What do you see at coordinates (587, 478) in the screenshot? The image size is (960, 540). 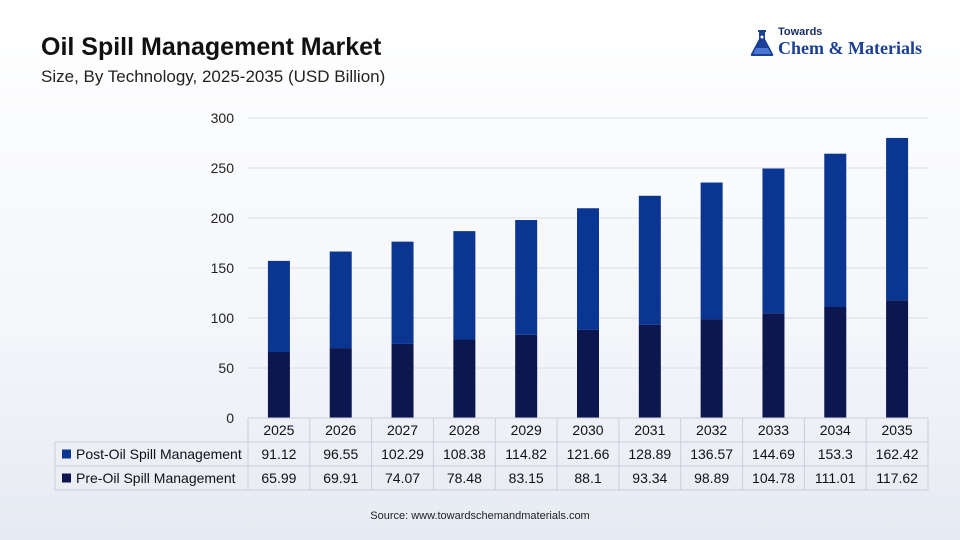 I see `table-value: 88.1` at bounding box center [587, 478].